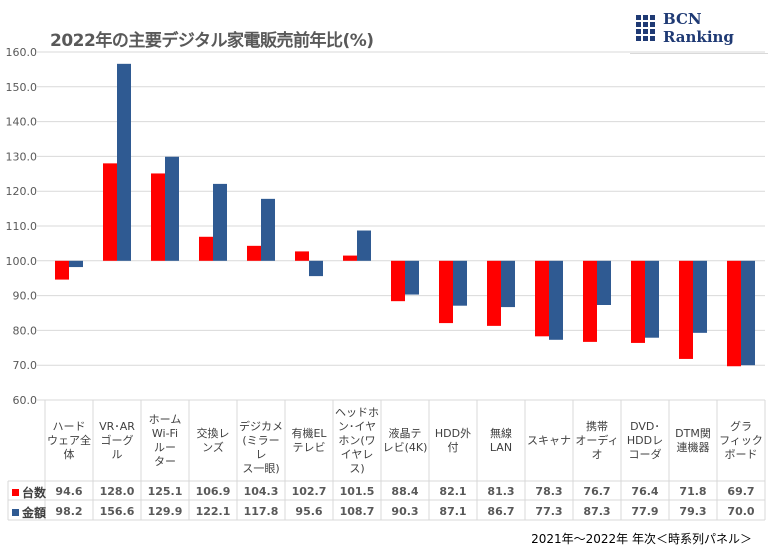 This screenshot has width=770, height=560. Describe the element at coordinates (69, 491) in the screenshot. I see `data-label: 94.6` at that location.